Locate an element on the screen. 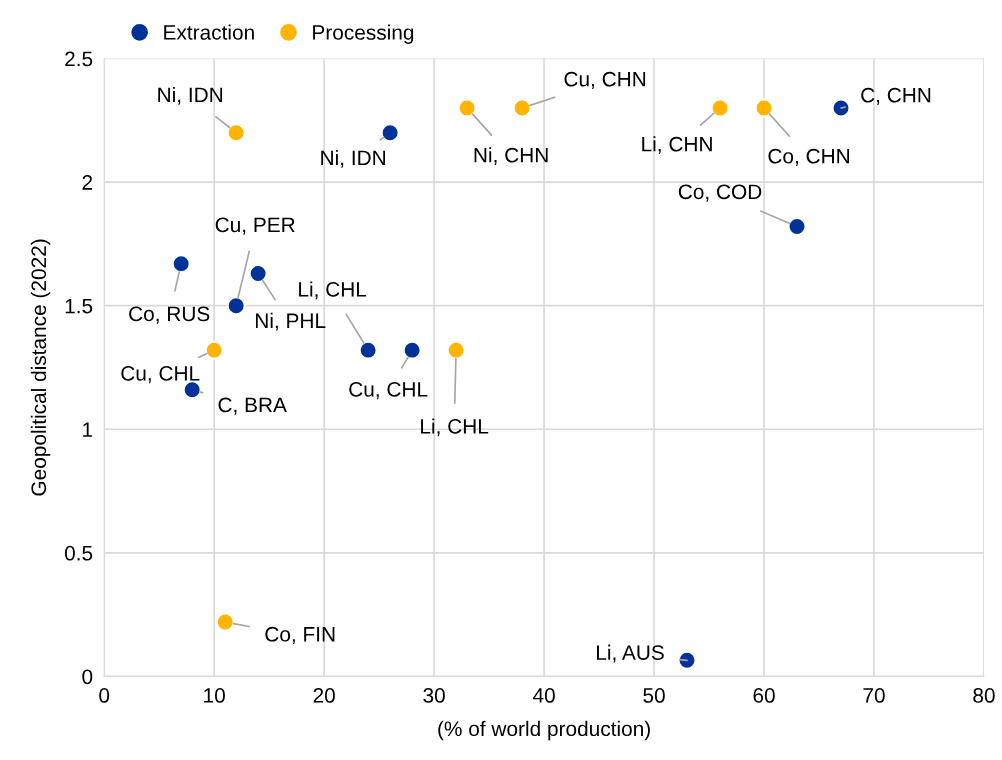  legend-label: Processing is located at coordinates (363, 34).